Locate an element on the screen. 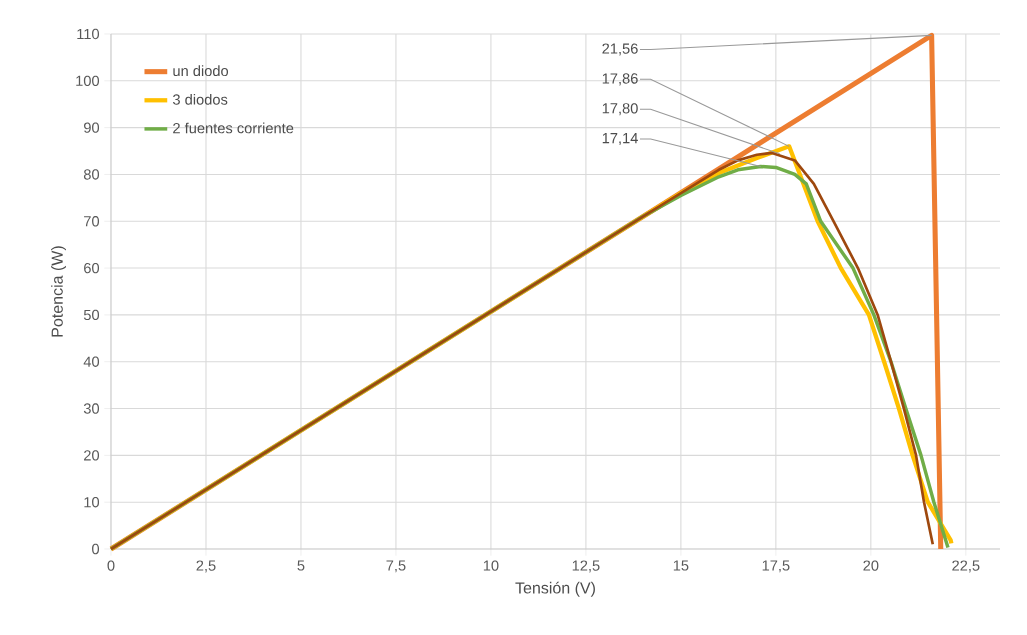 This screenshot has width=1027, height=635. y-tick-label: 90 is located at coordinates (92, 127).